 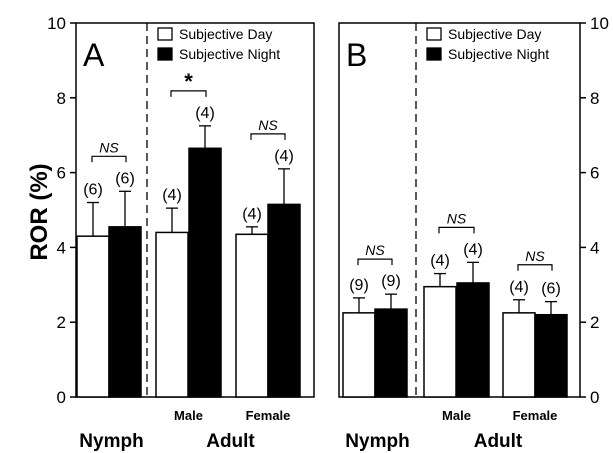 What do you see at coordinates (94, 55) in the screenshot?
I see `panel-label: A` at bounding box center [94, 55].